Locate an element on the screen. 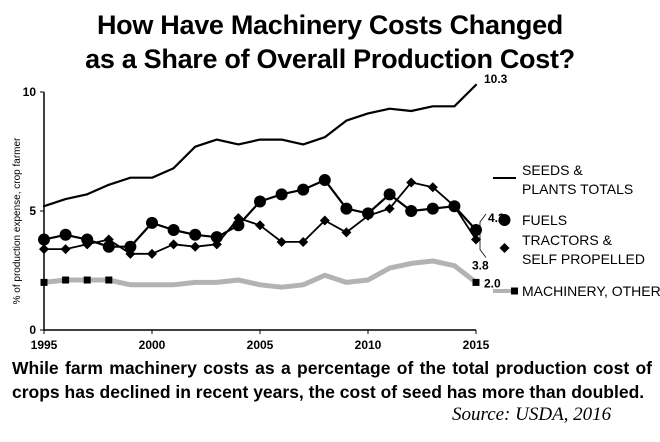 The image size is (660, 442). chart-title-line-1: How Have Machinery Costs Changed is located at coordinates (329, 25).